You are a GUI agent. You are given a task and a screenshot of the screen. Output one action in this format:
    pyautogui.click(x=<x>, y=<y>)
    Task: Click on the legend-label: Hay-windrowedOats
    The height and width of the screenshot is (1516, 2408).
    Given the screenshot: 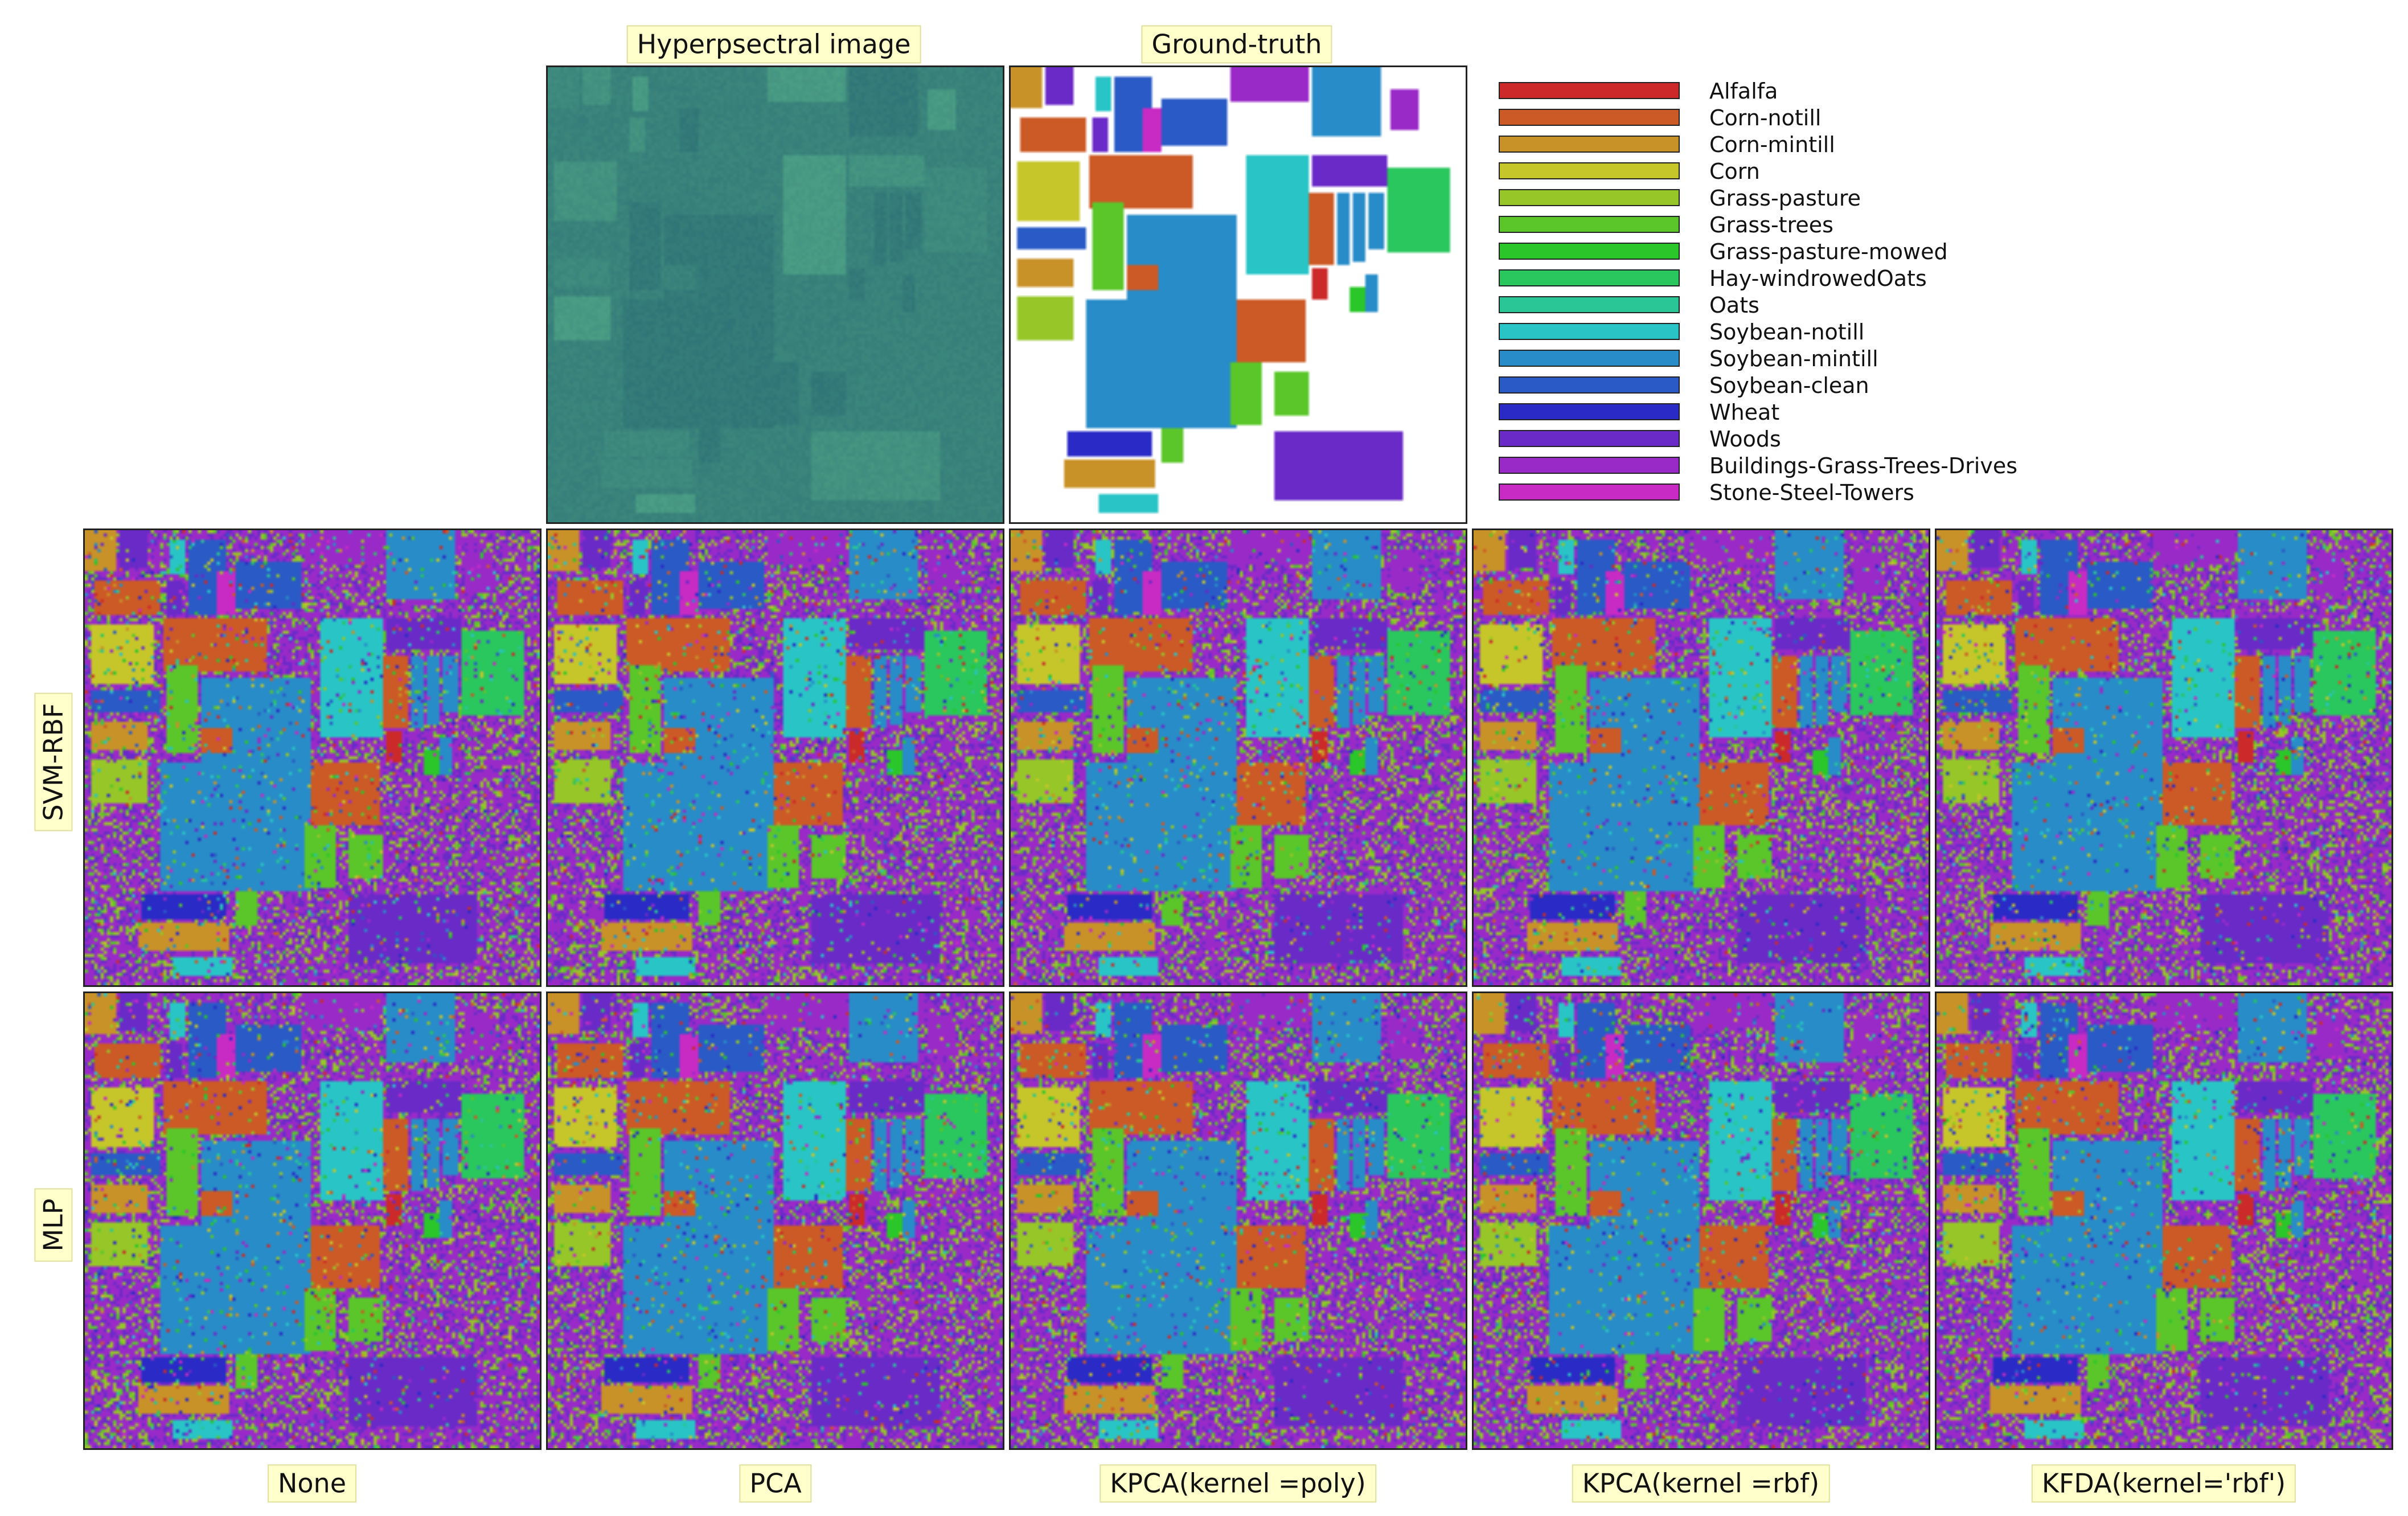 What is the action you would take?
    pyautogui.click(x=1818, y=278)
    